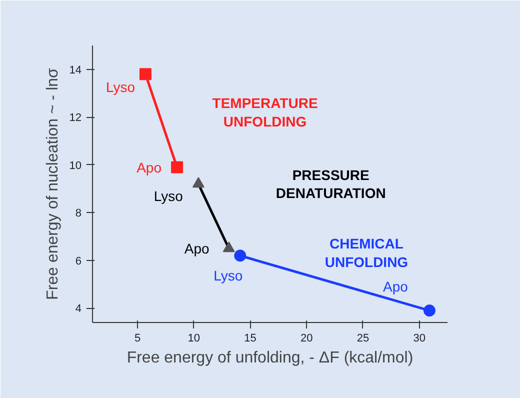  I want to click on y-tick-label: 14, so click(75, 70).